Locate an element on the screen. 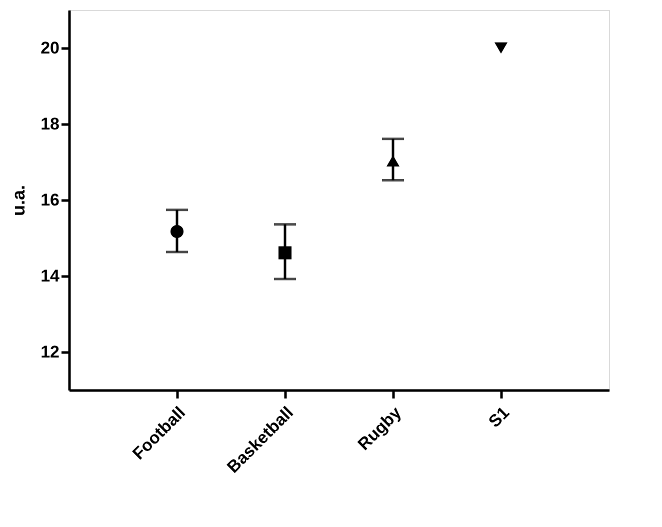 The width and height of the screenshot is (662, 527). y-tick-label: 20 is located at coordinates (50, 48).